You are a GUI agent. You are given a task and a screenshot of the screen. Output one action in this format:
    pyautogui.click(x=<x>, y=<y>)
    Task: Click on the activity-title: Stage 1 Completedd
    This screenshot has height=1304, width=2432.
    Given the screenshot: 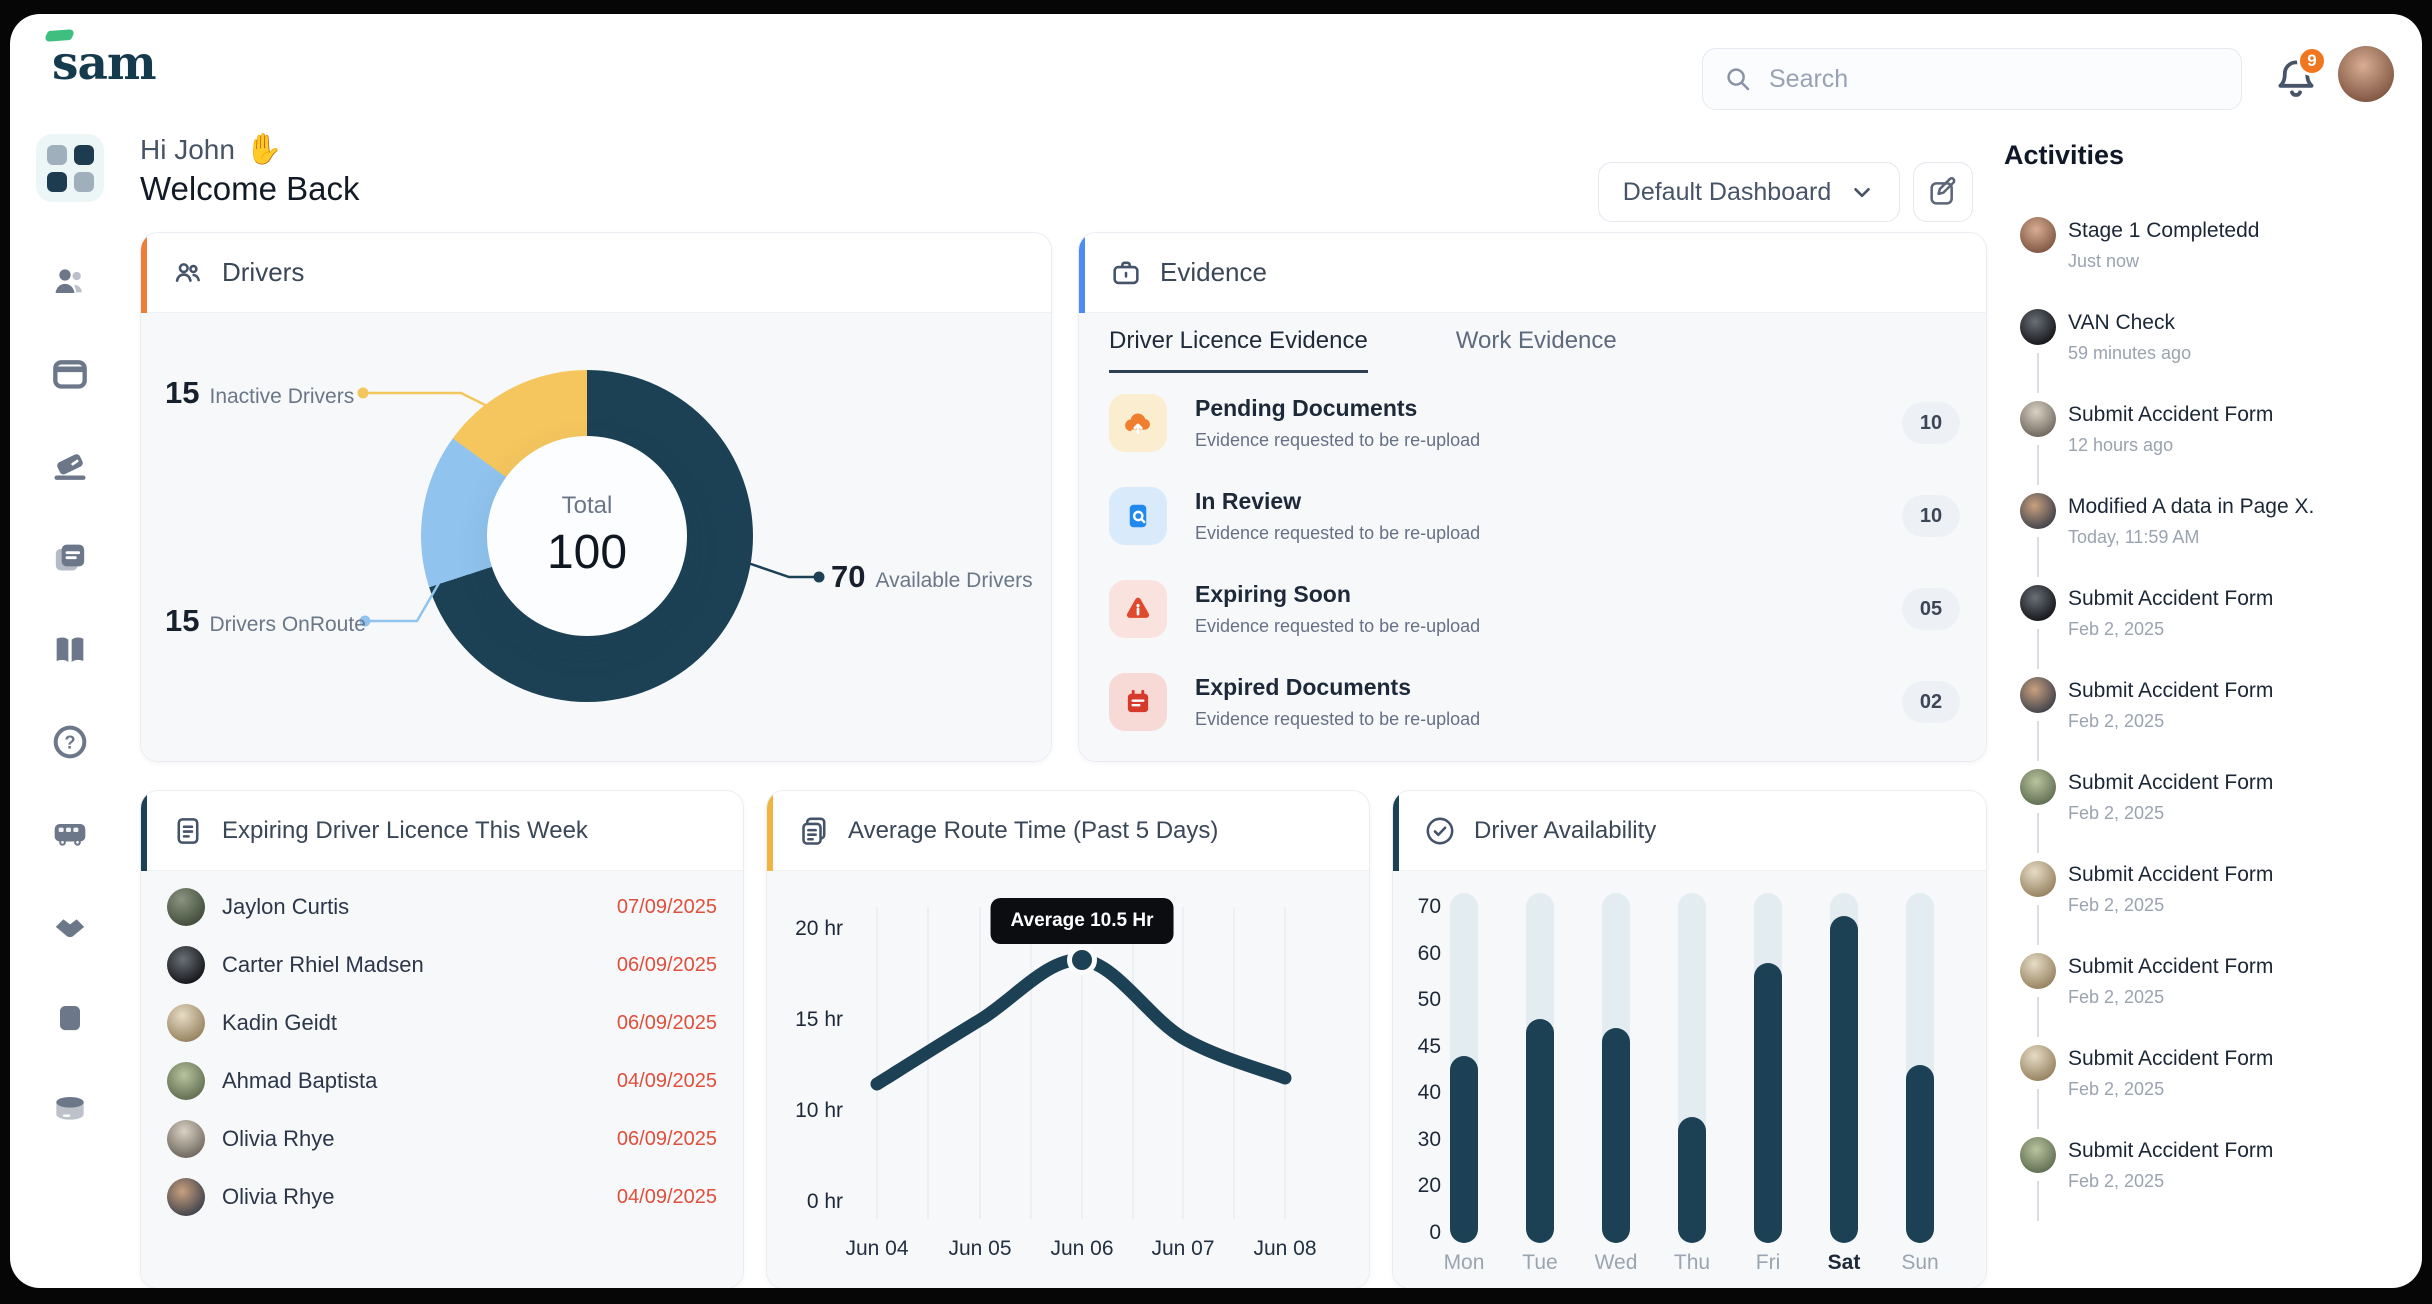 What is the action you would take?
    pyautogui.click(x=2164, y=230)
    